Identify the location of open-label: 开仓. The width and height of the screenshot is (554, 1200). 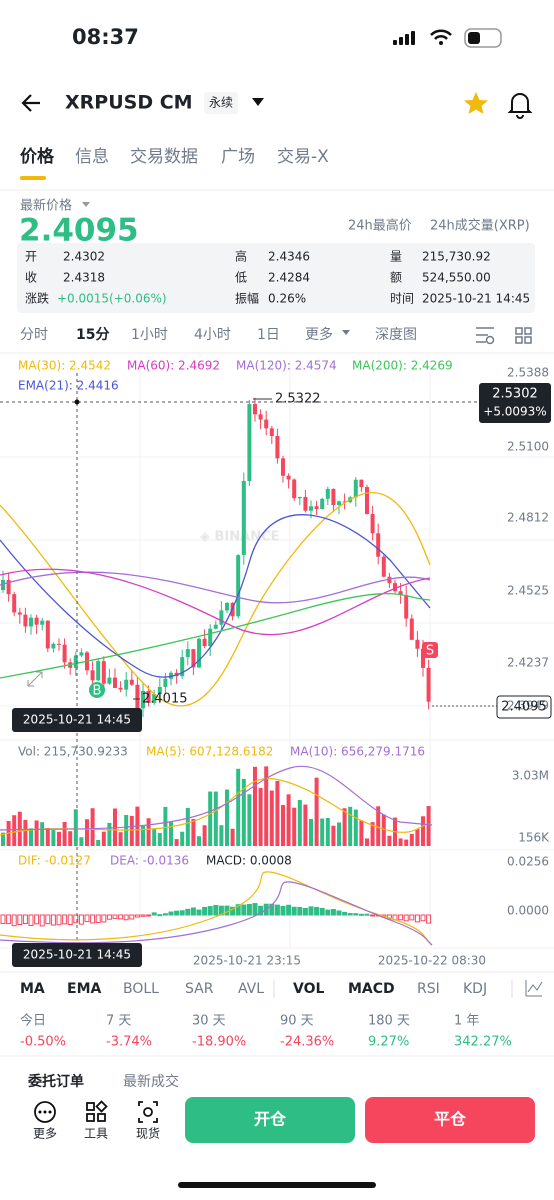
(270, 1119).